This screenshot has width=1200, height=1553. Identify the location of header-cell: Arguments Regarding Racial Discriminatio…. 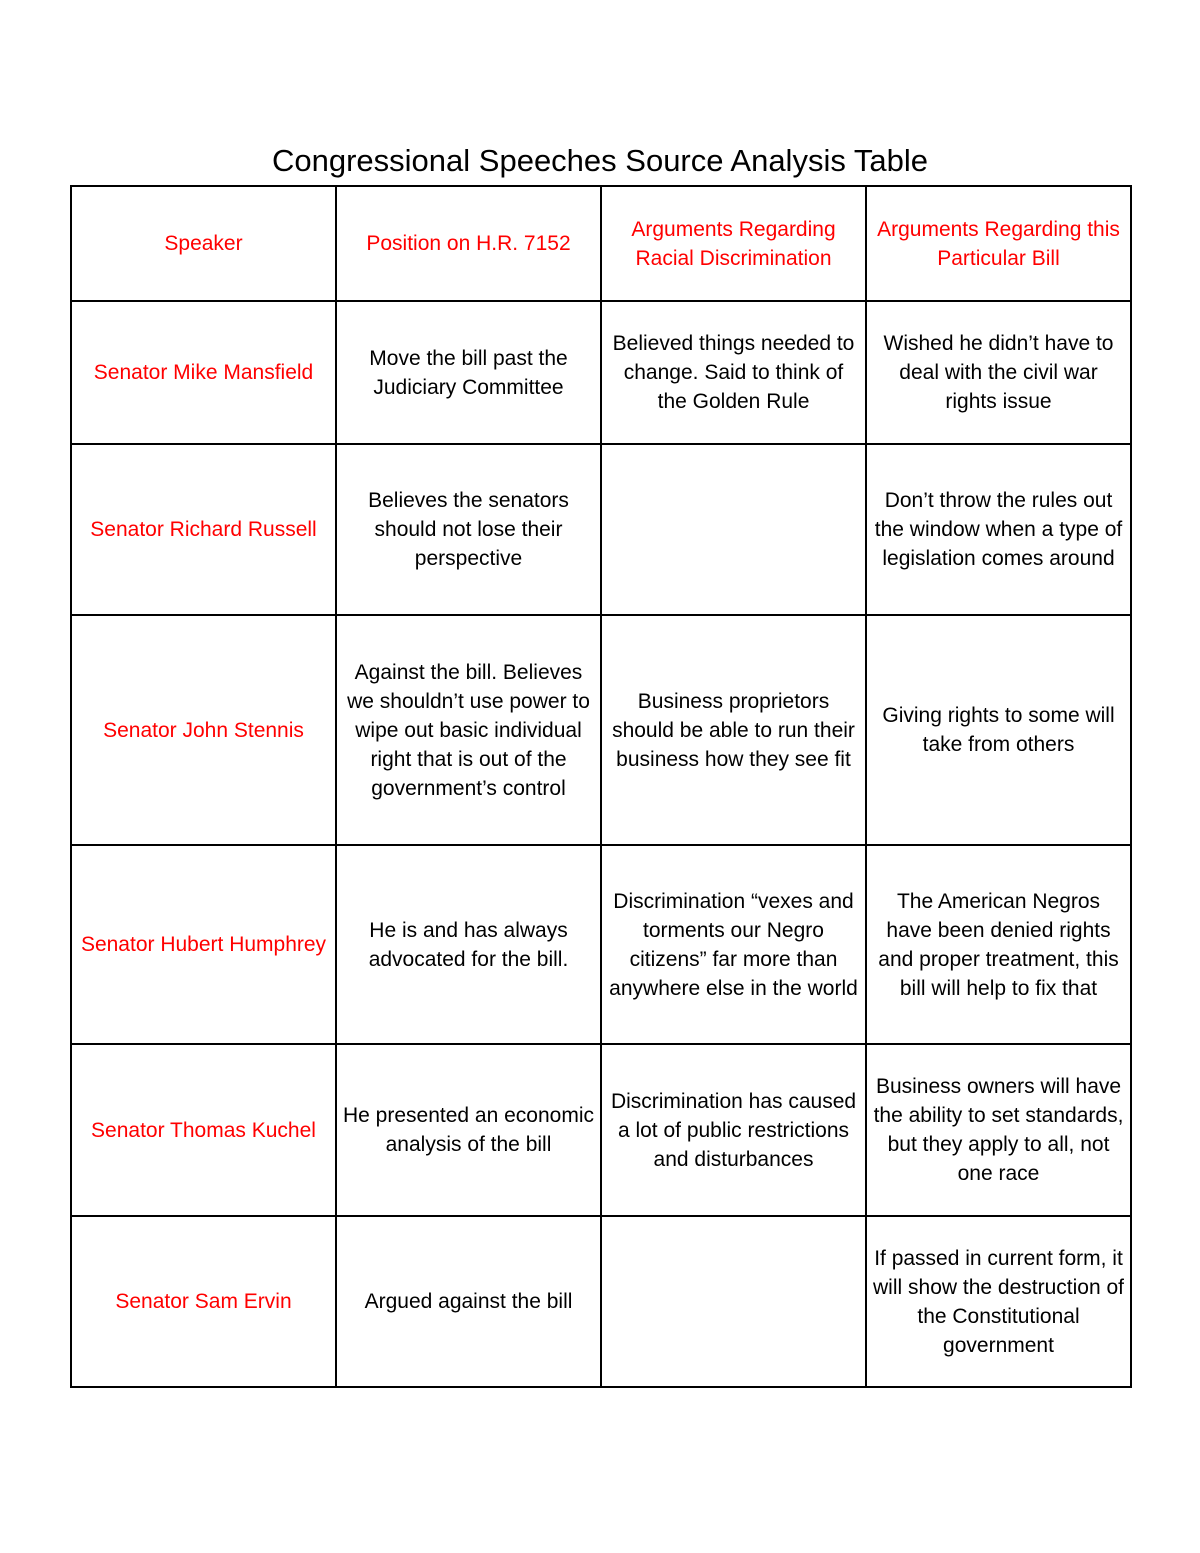
(733, 243).